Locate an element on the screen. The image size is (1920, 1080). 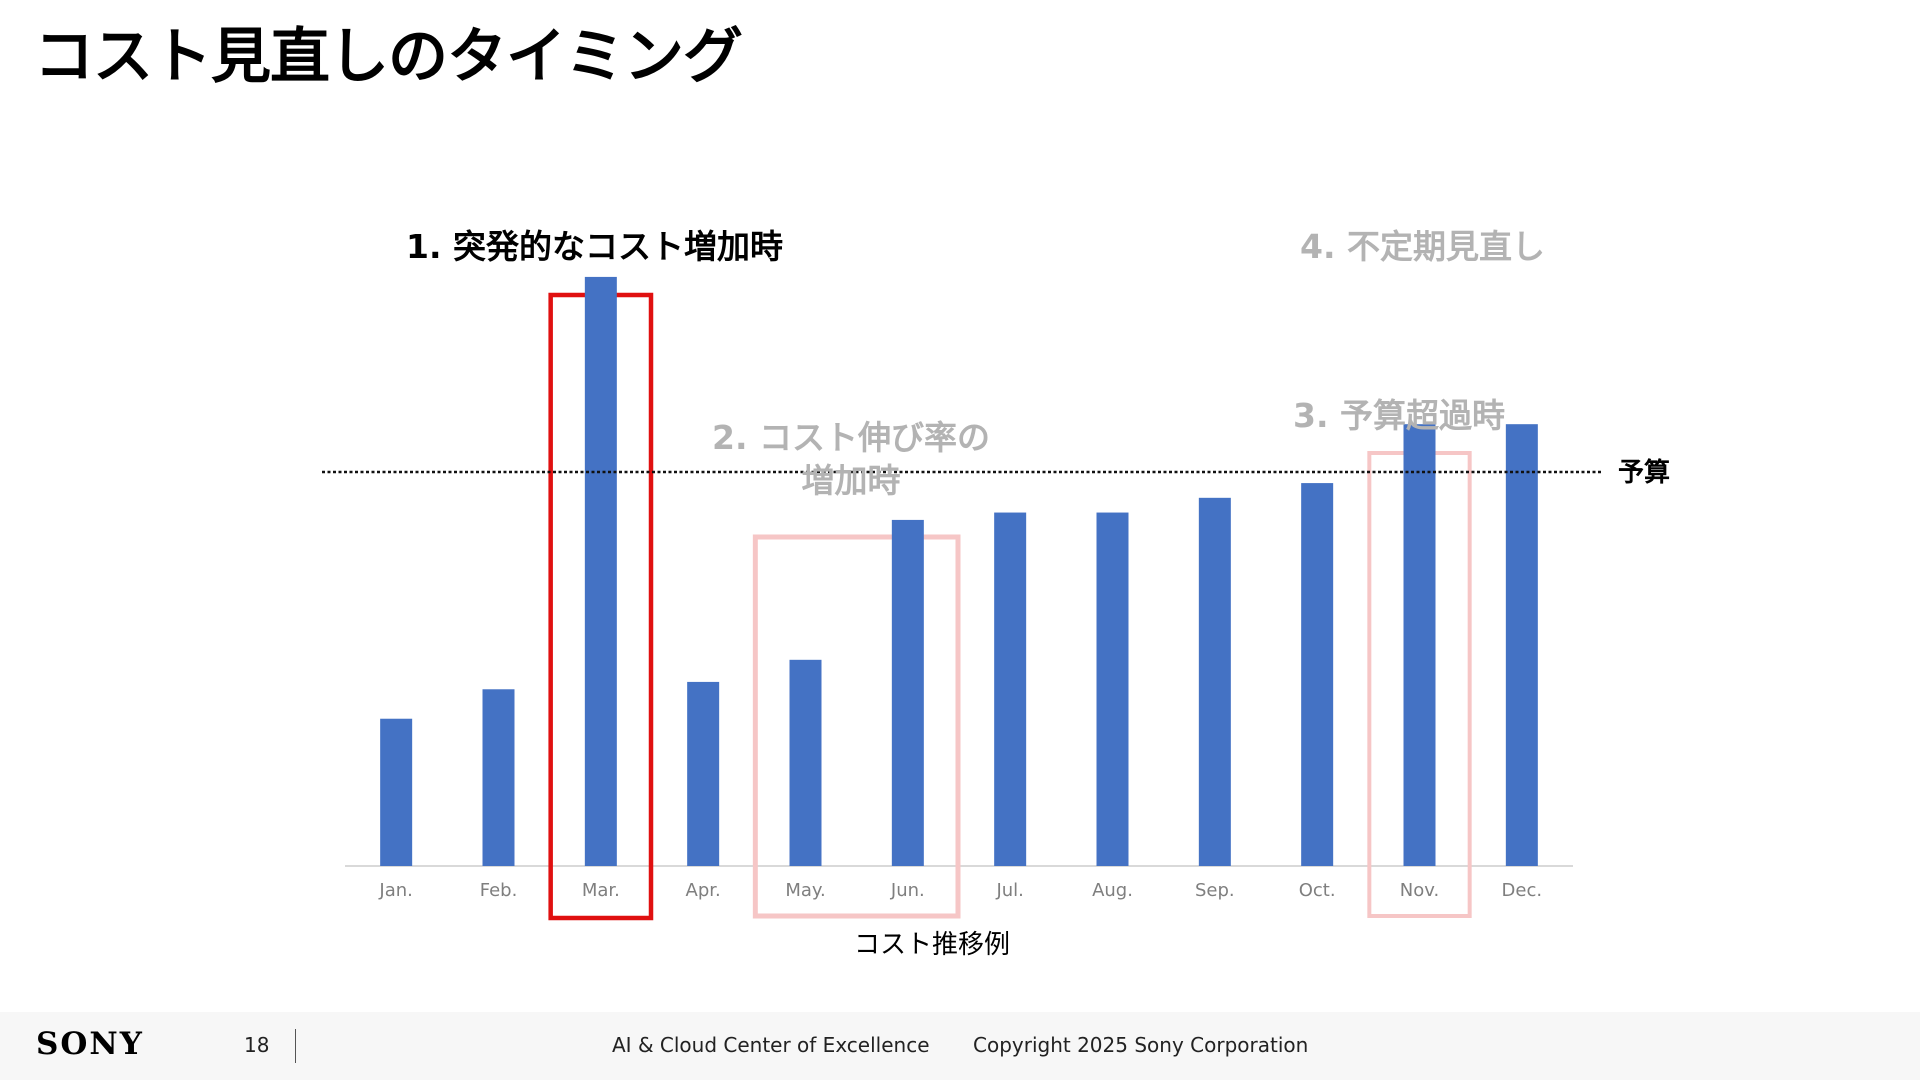
x-tick-label: Jul. is located at coordinates (1009, 890).